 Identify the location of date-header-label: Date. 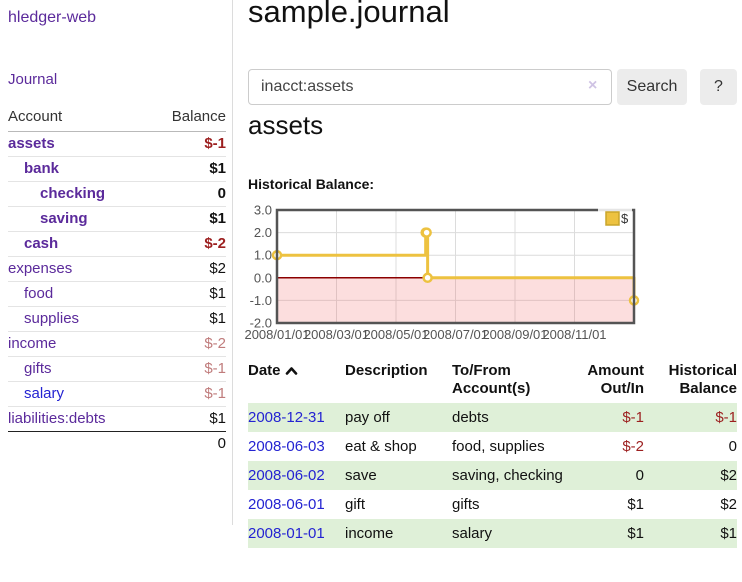
(264, 370).